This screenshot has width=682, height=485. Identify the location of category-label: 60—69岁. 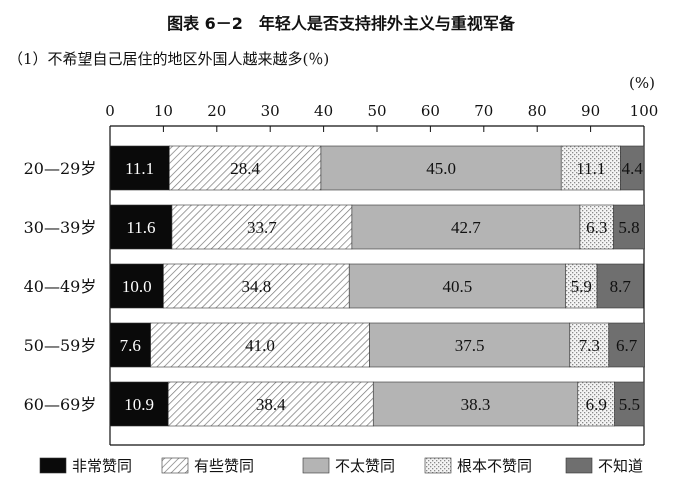
(60, 404).